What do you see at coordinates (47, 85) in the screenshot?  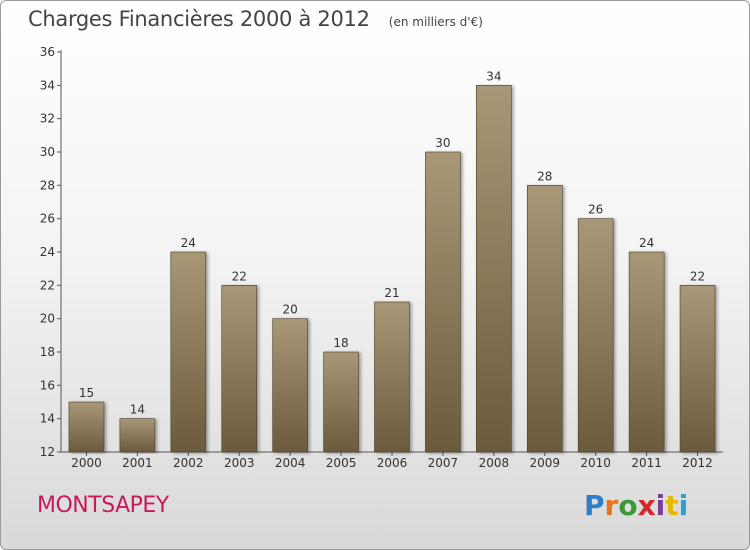 I see `y-tick-label: 34` at bounding box center [47, 85].